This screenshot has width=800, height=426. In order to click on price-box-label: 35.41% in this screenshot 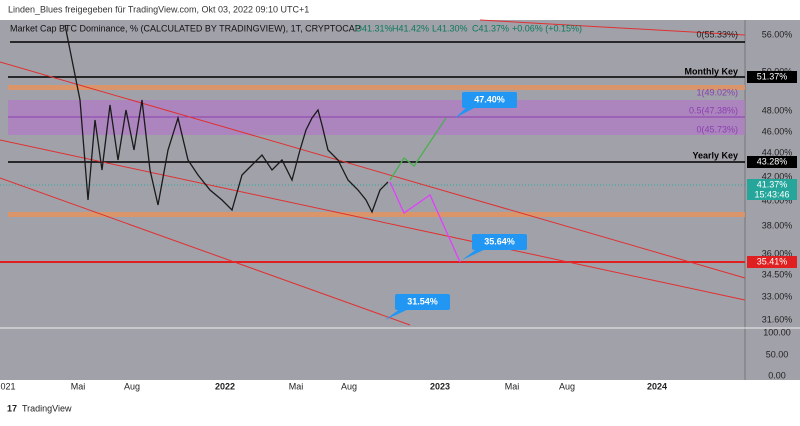, I will do `click(772, 261)`.